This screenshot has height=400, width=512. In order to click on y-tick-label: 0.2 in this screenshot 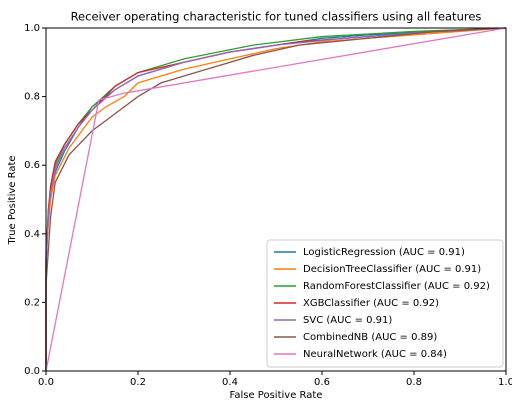, I will do `click(32, 302)`.